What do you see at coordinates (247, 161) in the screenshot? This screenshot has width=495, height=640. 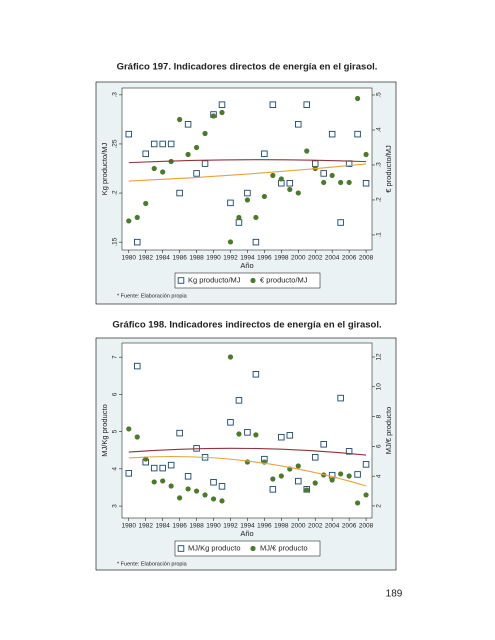 I see `fit-line` at bounding box center [247, 161].